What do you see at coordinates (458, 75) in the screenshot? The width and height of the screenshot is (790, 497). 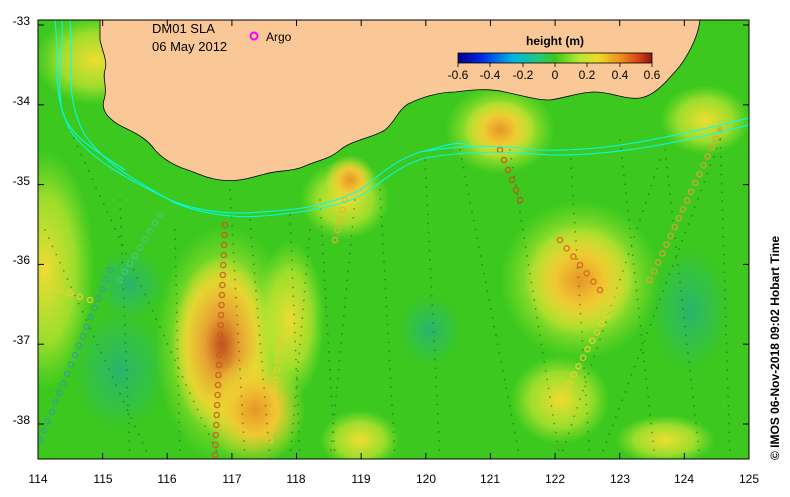 I see `colorbar-tick: -0.6` at bounding box center [458, 75].